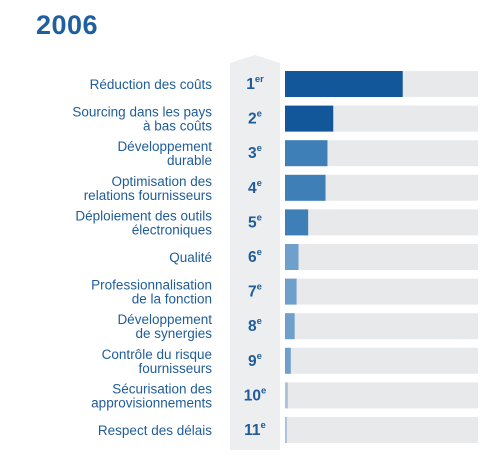 The height and width of the screenshot is (461, 500). I want to click on category-label-line: Qualité, so click(190, 257).